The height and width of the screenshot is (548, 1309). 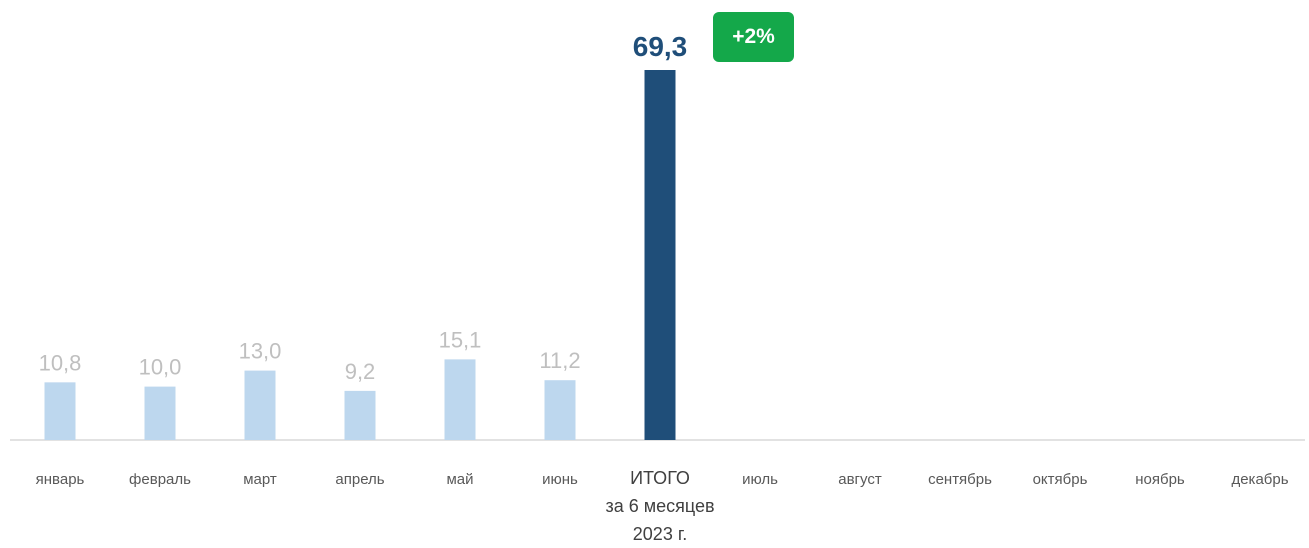 What do you see at coordinates (960, 479) in the screenshot?
I see `category-label: сентябрь` at bounding box center [960, 479].